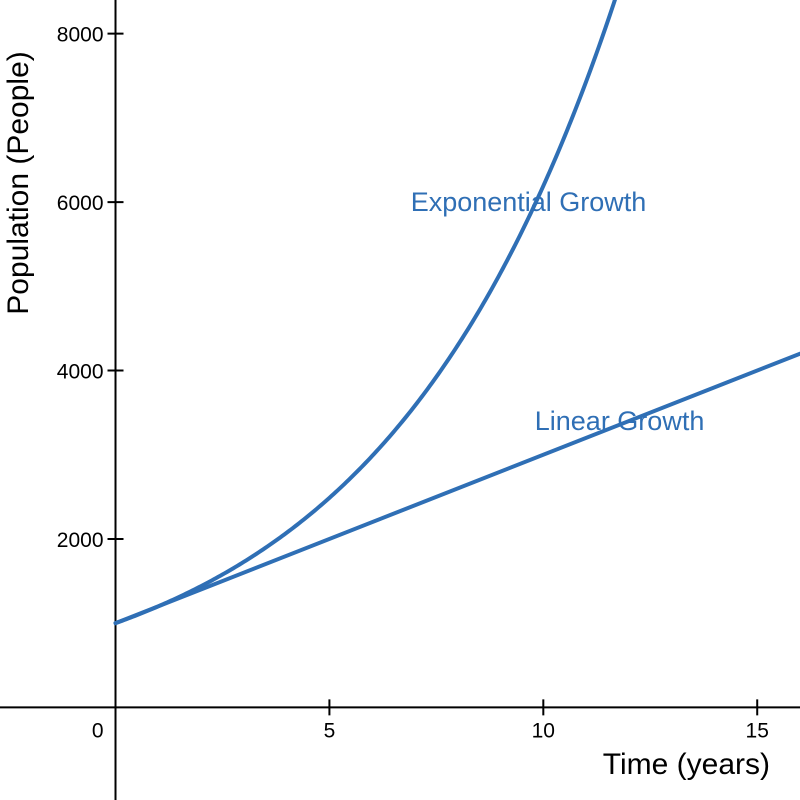 The image size is (800, 800). Describe the element at coordinates (620, 421) in the screenshot. I see `linear-growth-label: Linear Growth` at that location.